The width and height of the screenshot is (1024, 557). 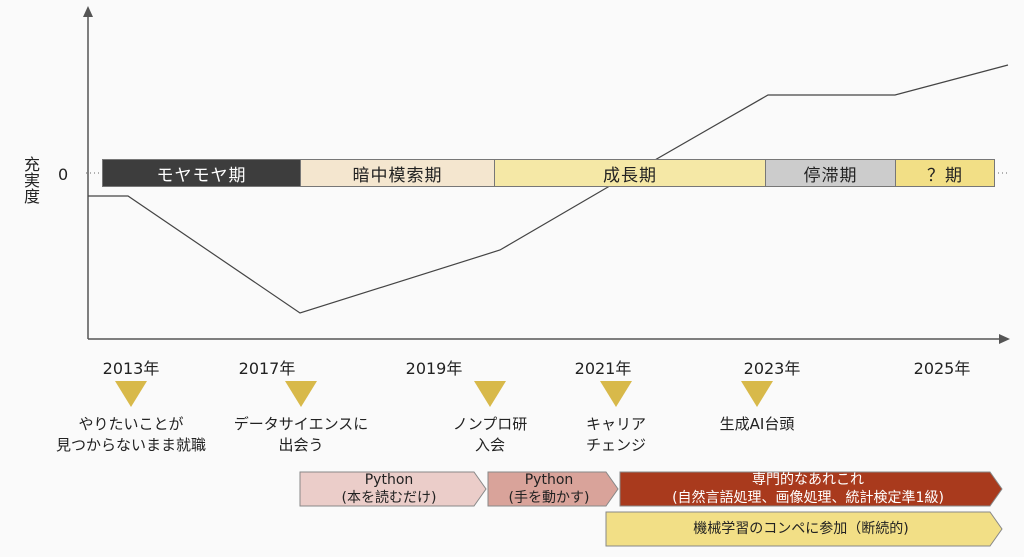 What do you see at coordinates (131, 435) in the screenshot?
I see `event-label-first-job: やりたいことが 見つからないまま就職` at bounding box center [131, 435].